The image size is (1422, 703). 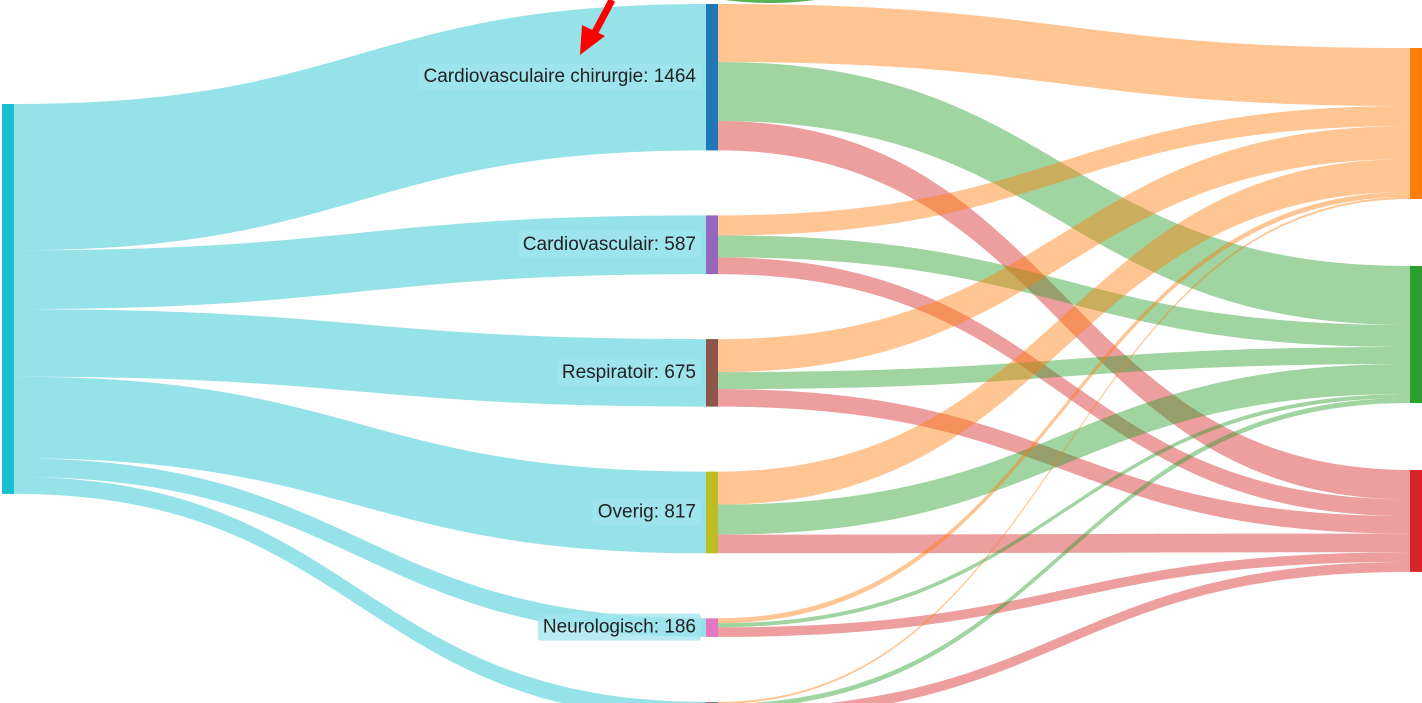 What do you see at coordinates (770, 1) in the screenshot?
I see `decoration` at bounding box center [770, 1].